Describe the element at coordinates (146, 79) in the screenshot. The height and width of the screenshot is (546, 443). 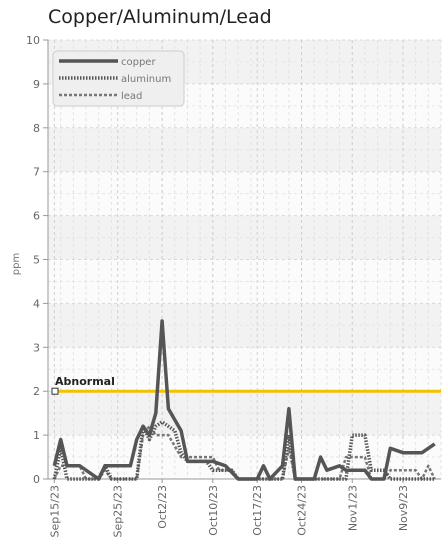
I see `legend-label-aluminum: aluminum` at that location.